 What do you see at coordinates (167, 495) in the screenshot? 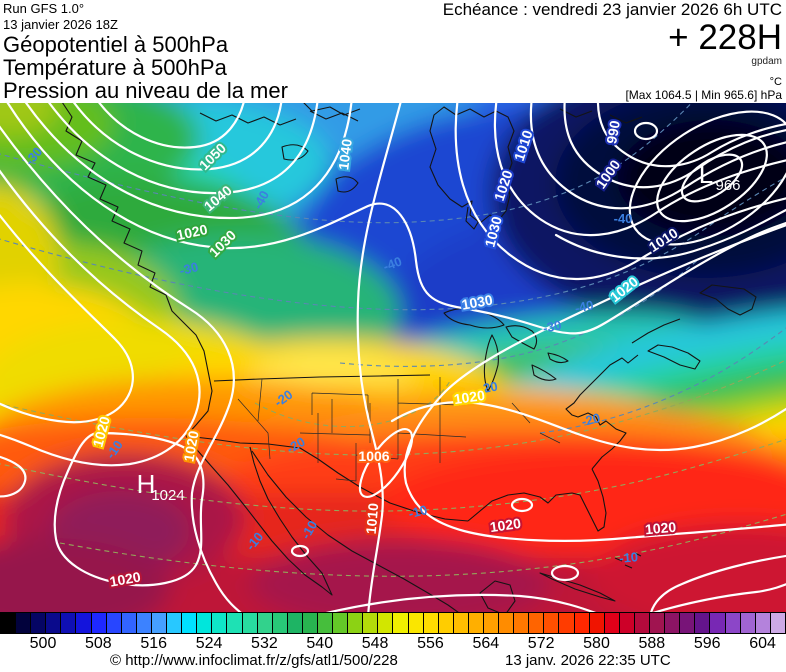
I see `svg-text: 1024` at bounding box center [167, 495].